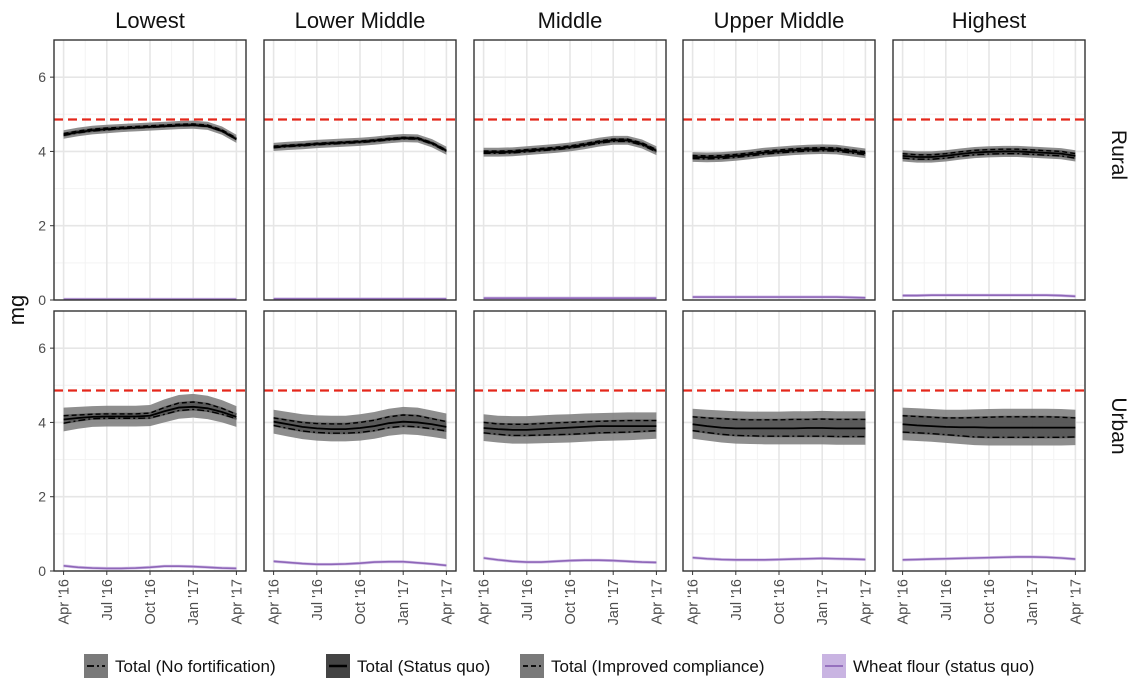 The height and width of the screenshot is (697, 1133). Describe the element at coordinates (989, 484) in the screenshot. I see `series-urban-highest` at that location.